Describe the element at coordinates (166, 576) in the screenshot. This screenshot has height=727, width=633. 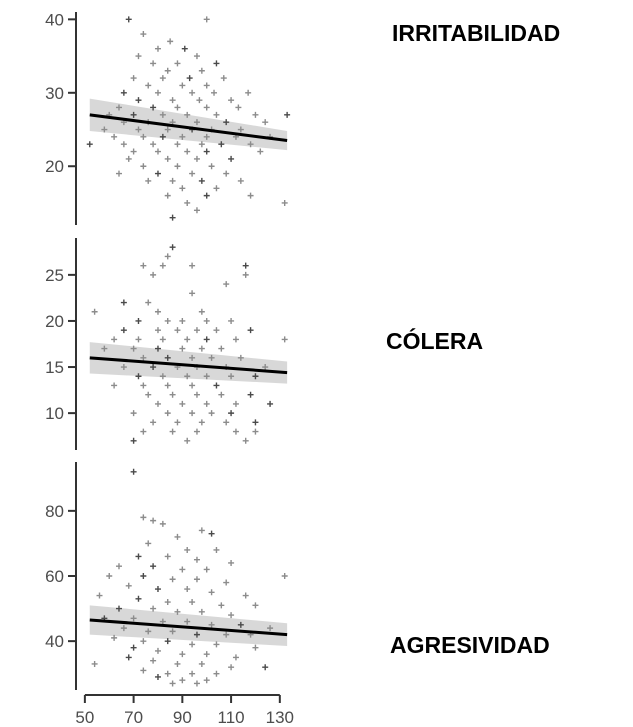
I see `panel-agresividad: 40 60 80` at that location.